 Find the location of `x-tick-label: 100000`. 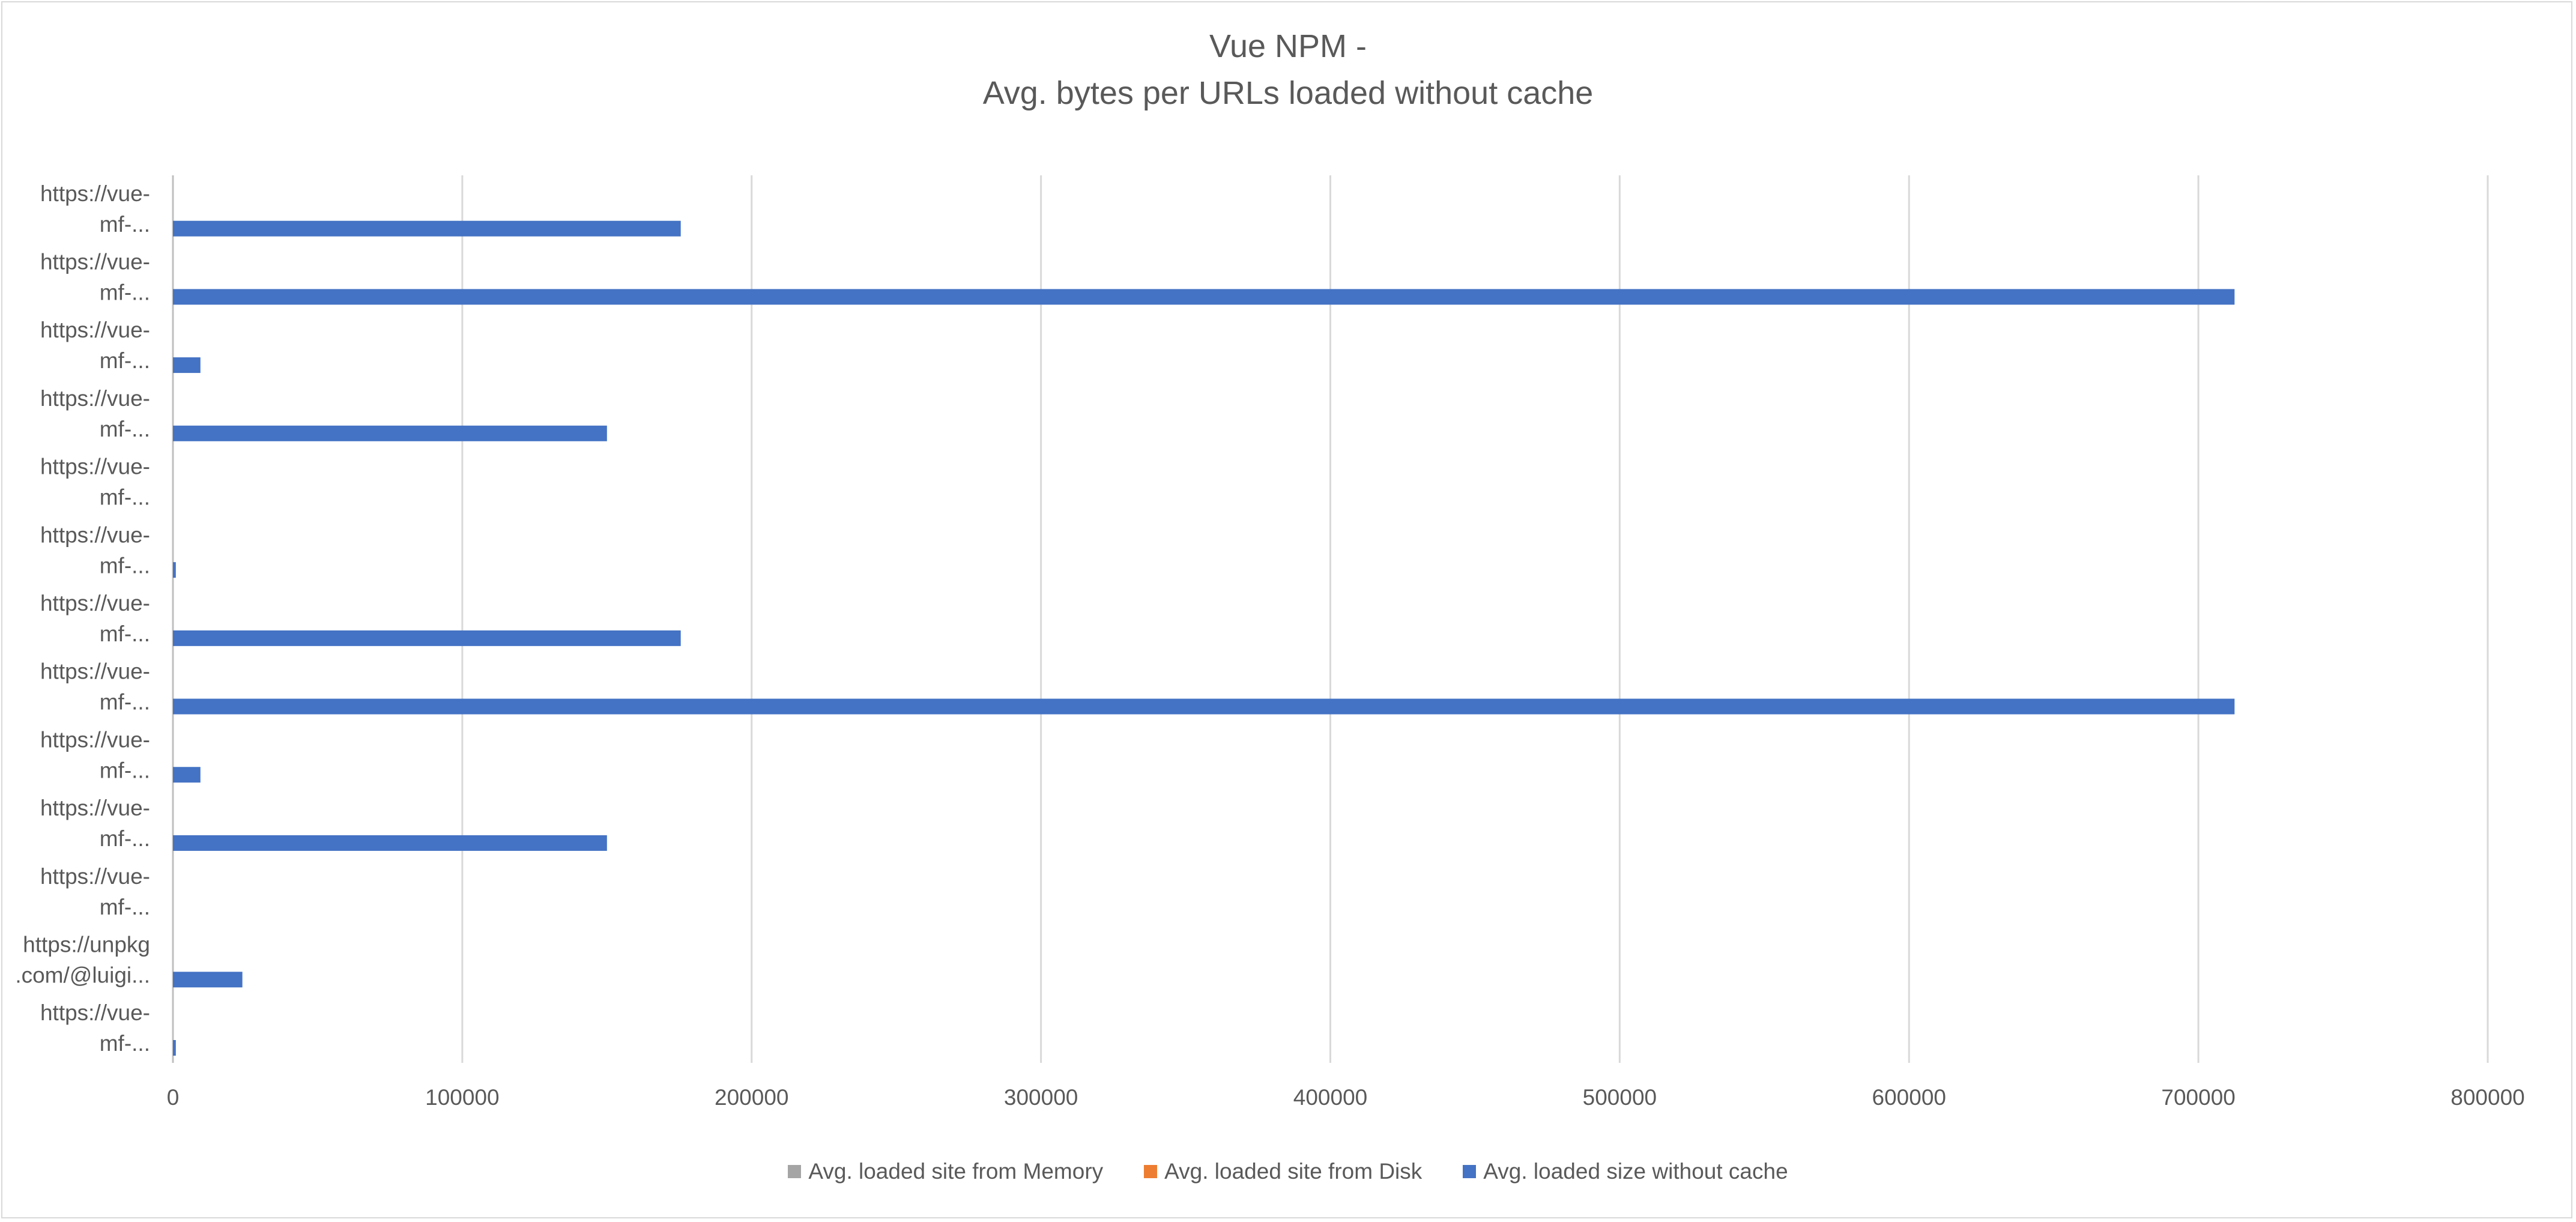

x-tick-label: 100000 is located at coordinates (462, 1097).